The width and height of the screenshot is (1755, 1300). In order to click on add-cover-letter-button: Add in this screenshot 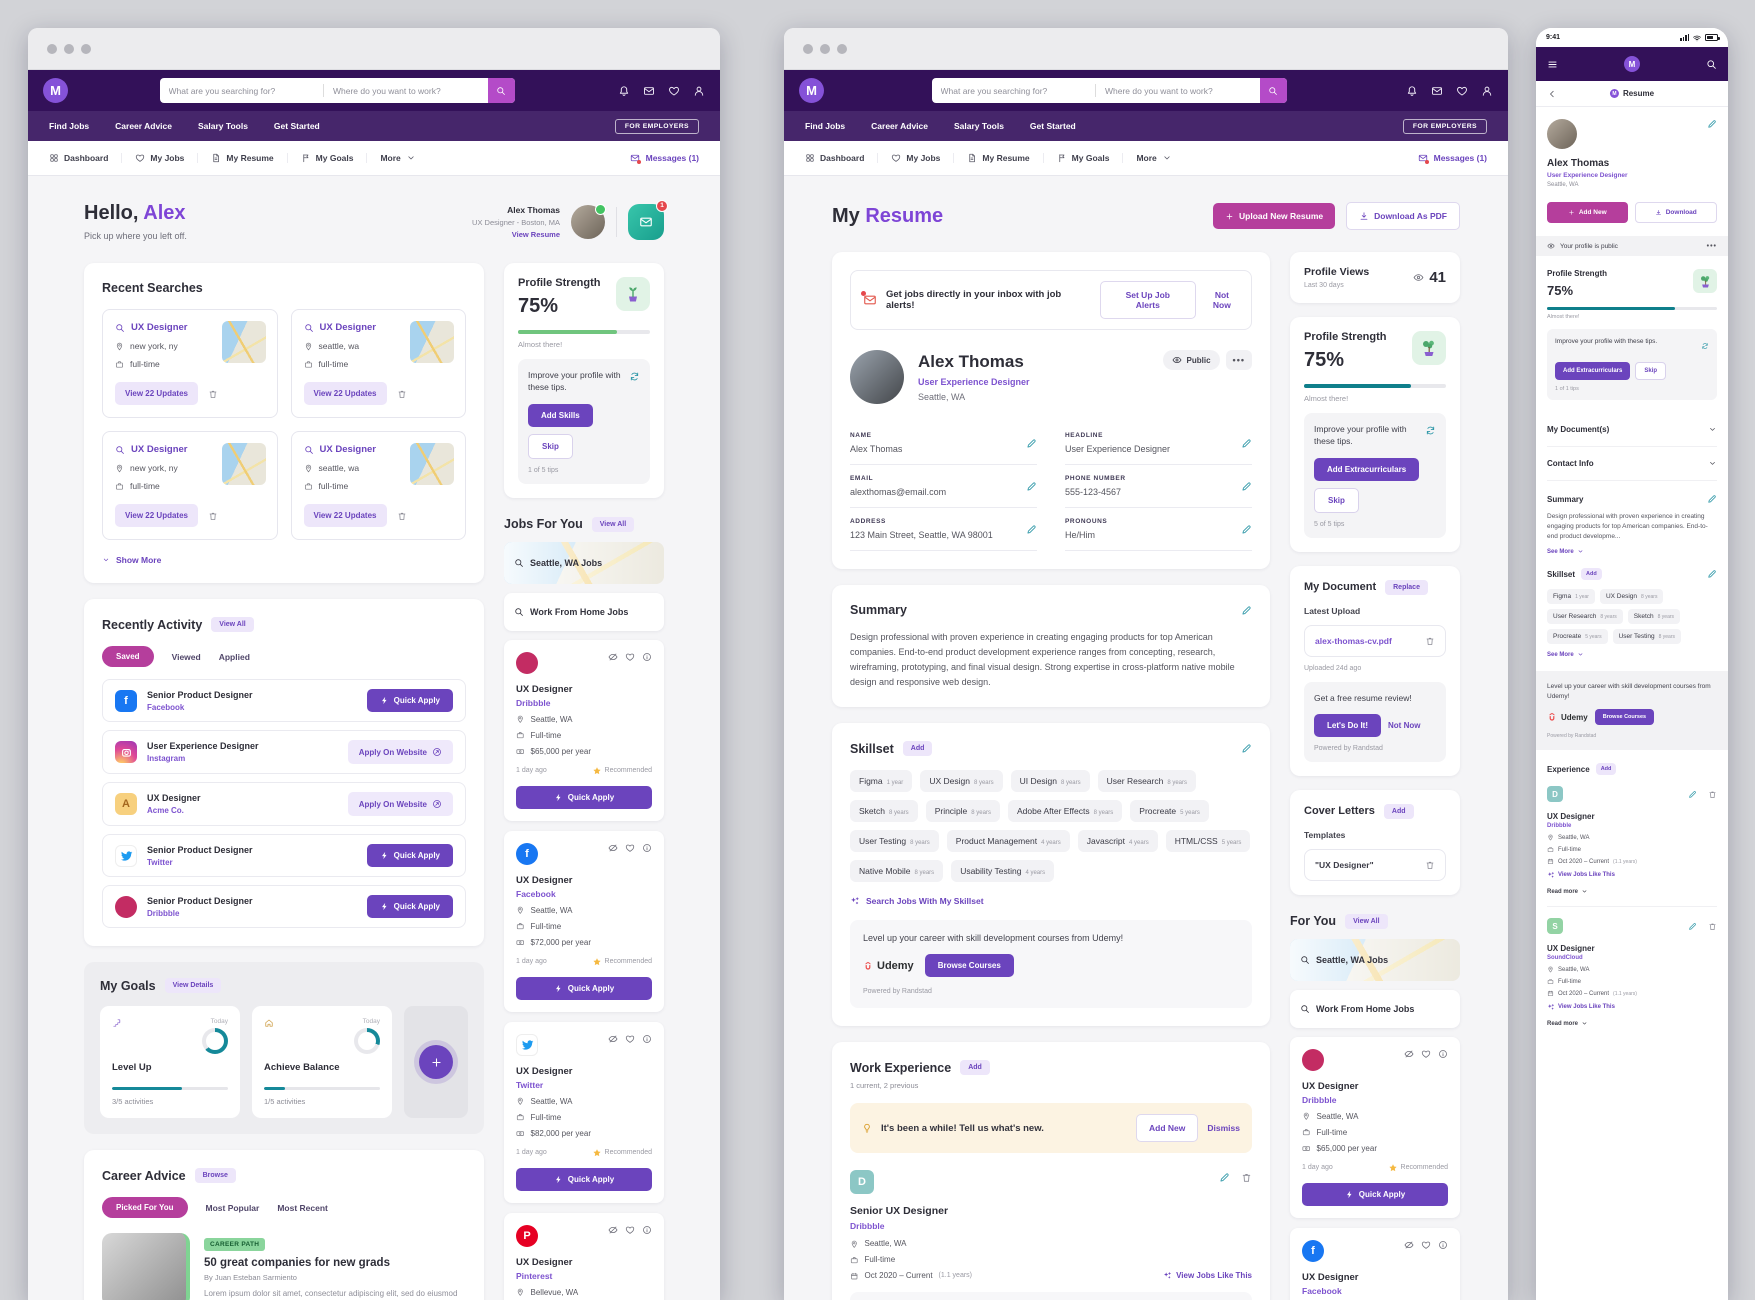, I will do `click(1398, 811)`.